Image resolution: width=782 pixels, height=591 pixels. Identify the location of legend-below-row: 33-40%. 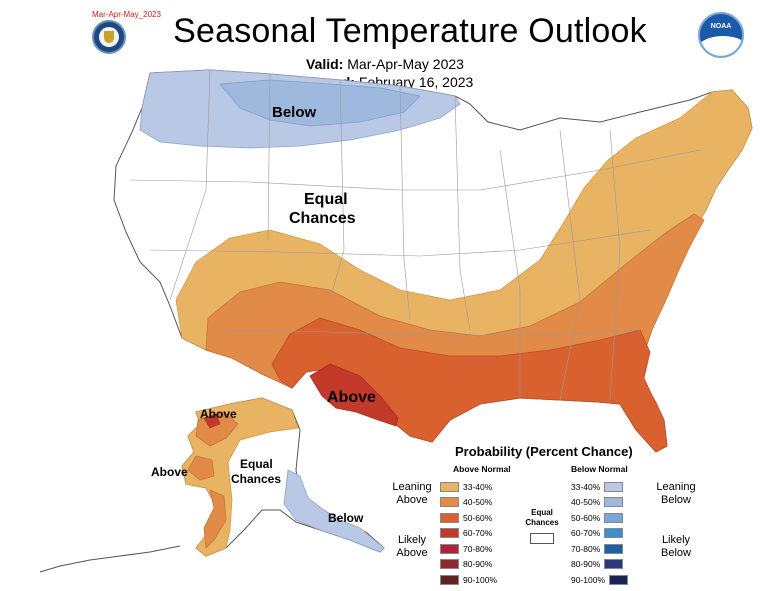
(597, 486).